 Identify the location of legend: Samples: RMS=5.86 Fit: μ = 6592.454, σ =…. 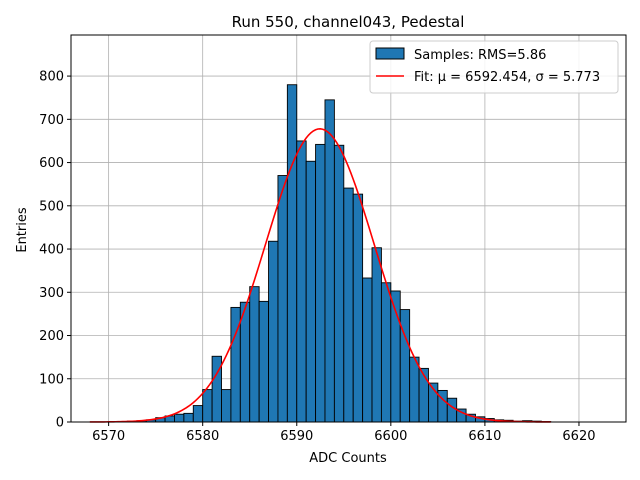
(494, 67).